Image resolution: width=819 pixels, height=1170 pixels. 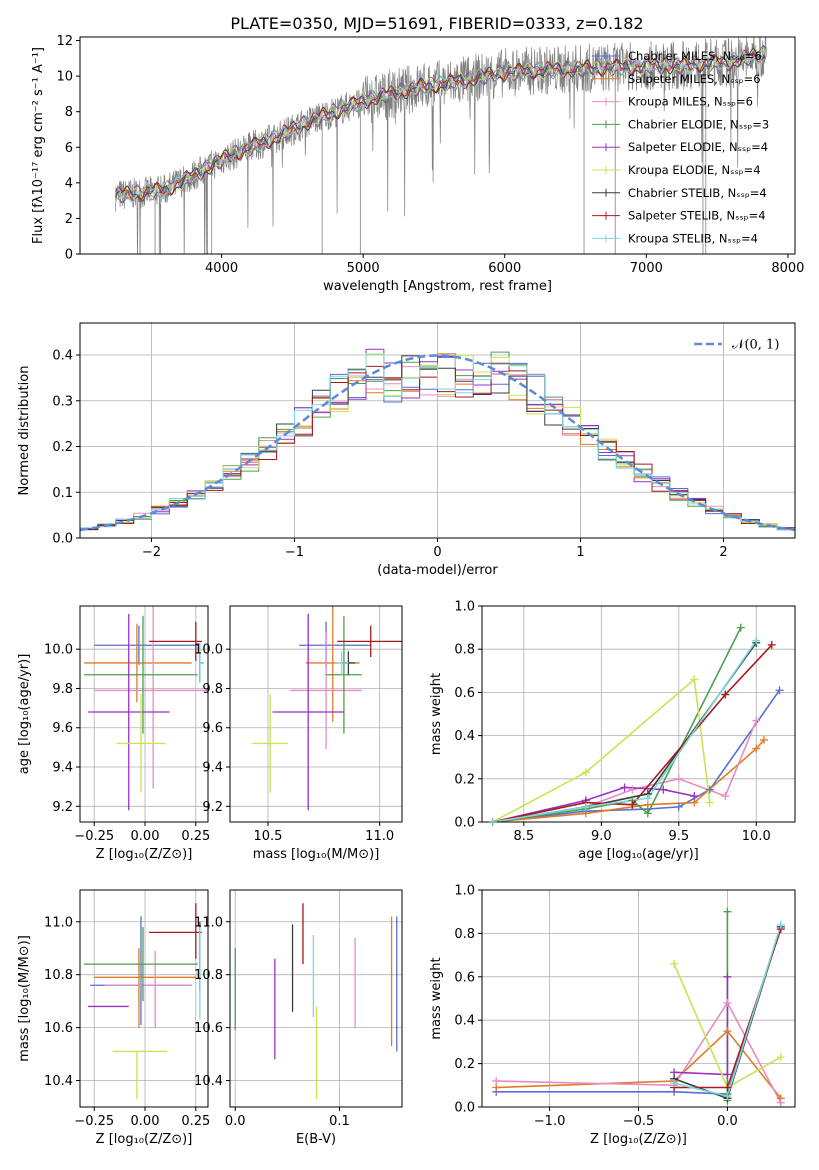 What do you see at coordinates (195, 1121) in the screenshot?
I see `x-tick-label: 0.25` at bounding box center [195, 1121].